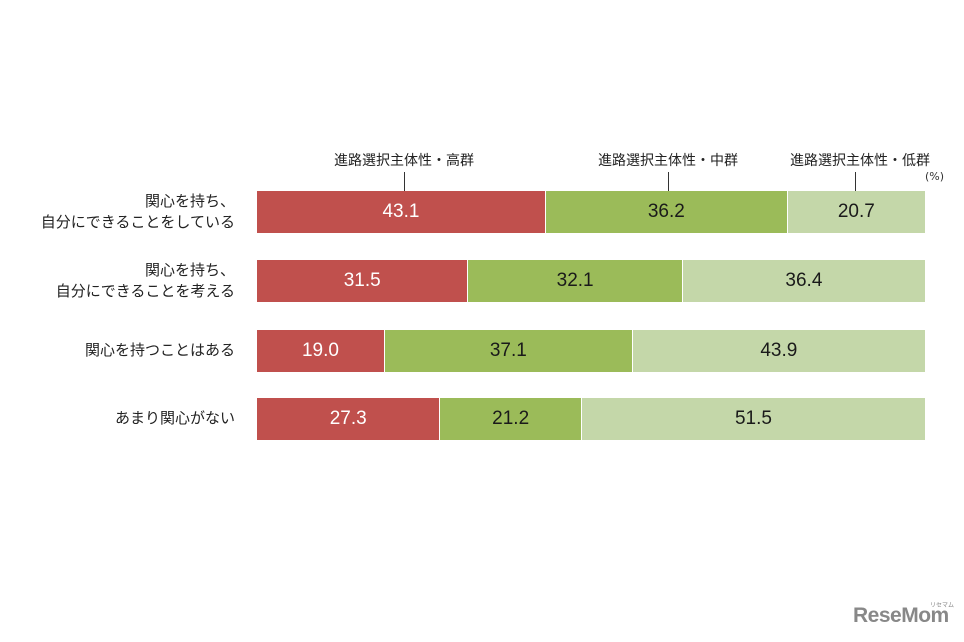 This screenshot has width=964, height=642. Describe the element at coordinates (362, 281) in the screenshot. I see `segment-high: 31.5` at that location.